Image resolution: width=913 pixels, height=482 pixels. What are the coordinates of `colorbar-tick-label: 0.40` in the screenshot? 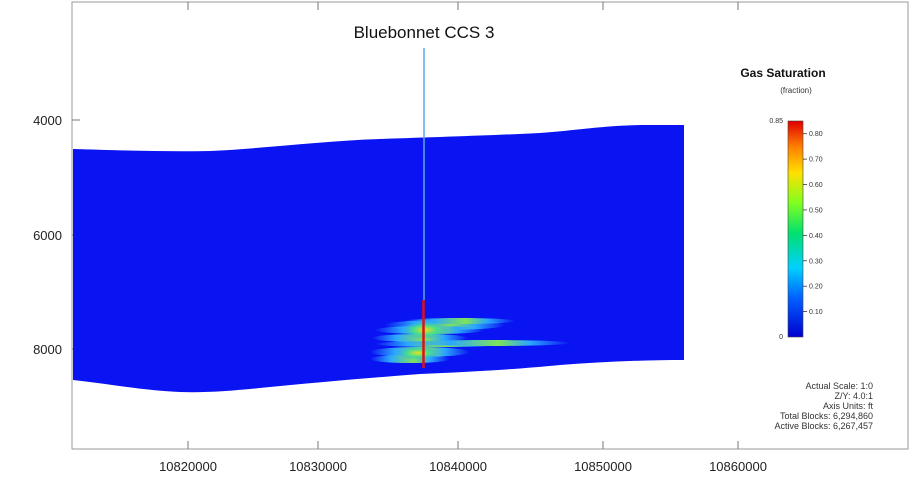 It's located at (816, 236).